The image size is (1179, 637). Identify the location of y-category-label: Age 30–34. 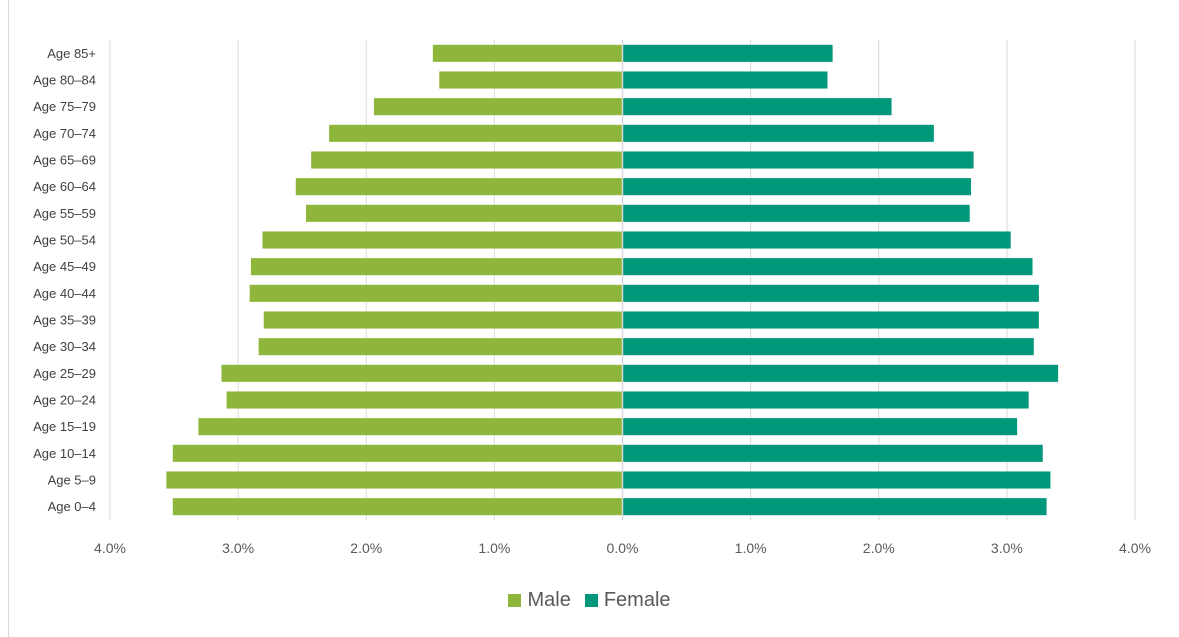
(64, 346).